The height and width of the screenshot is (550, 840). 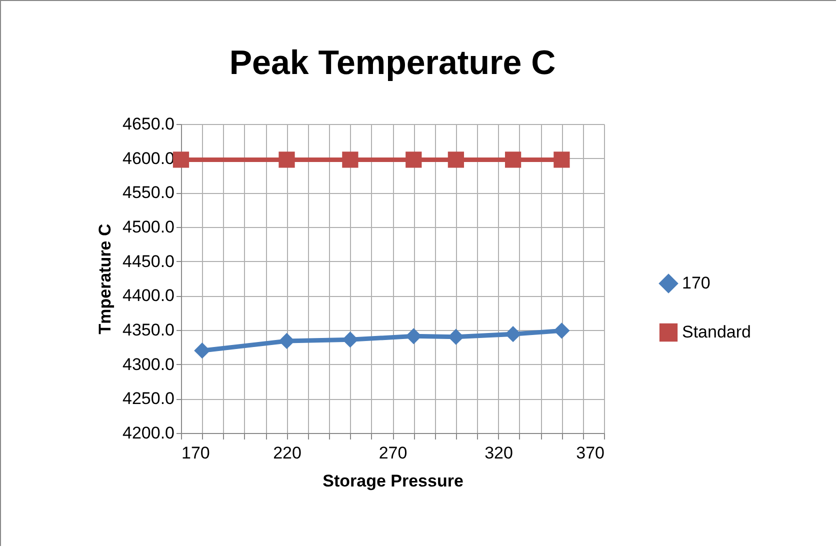 What do you see at coordinates (148, 364) in the screenshot?
I see `y-tick-label: 4300.0` at bounding box center [148, 364].